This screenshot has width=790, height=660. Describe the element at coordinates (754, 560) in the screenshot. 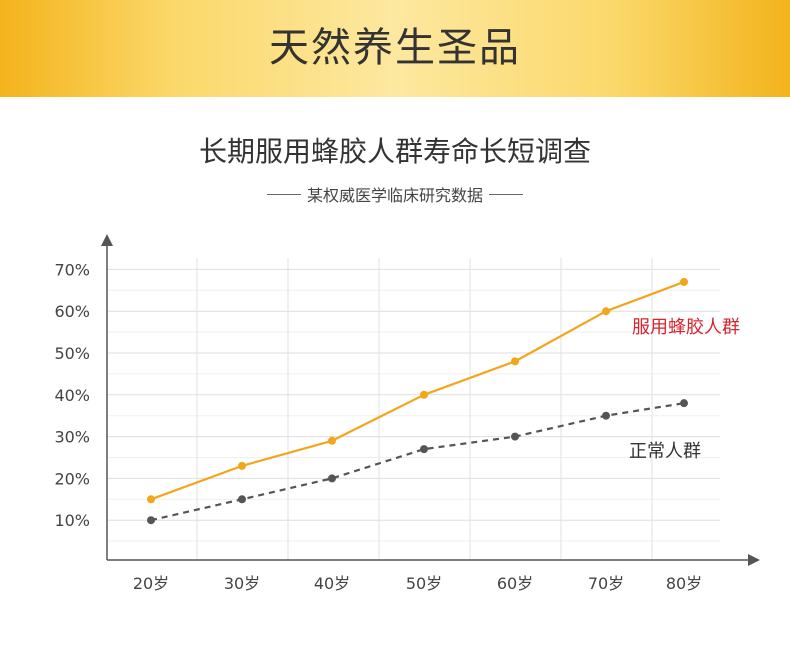

I see `x-axis-arrow` at that location.